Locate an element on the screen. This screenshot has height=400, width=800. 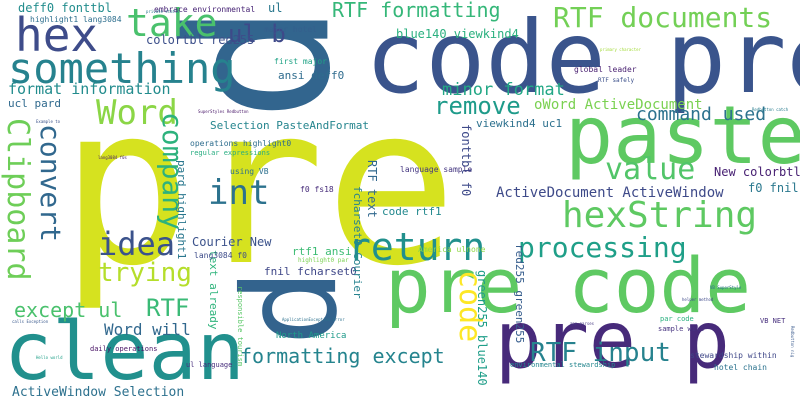
word-major-hotel: major hotel is located at coordinates (290, 29).